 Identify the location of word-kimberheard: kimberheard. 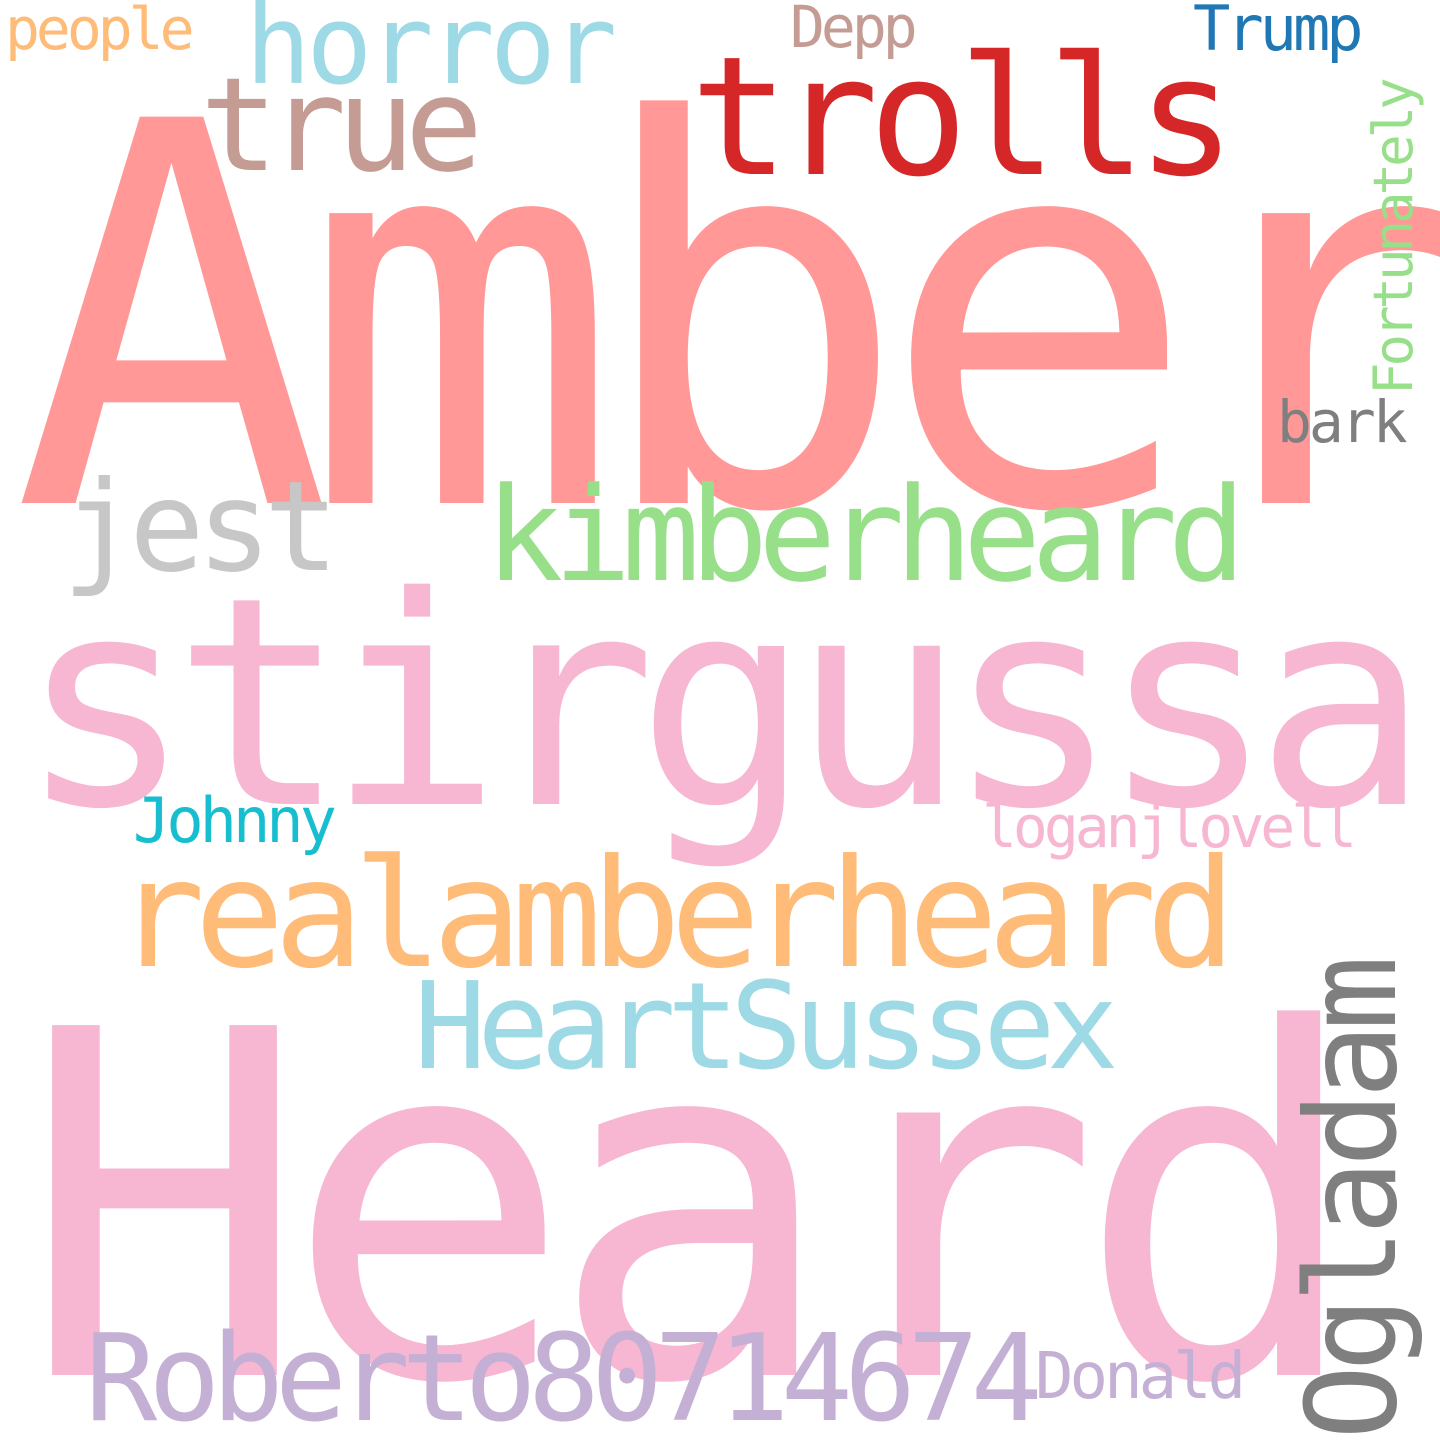
(865, 535).